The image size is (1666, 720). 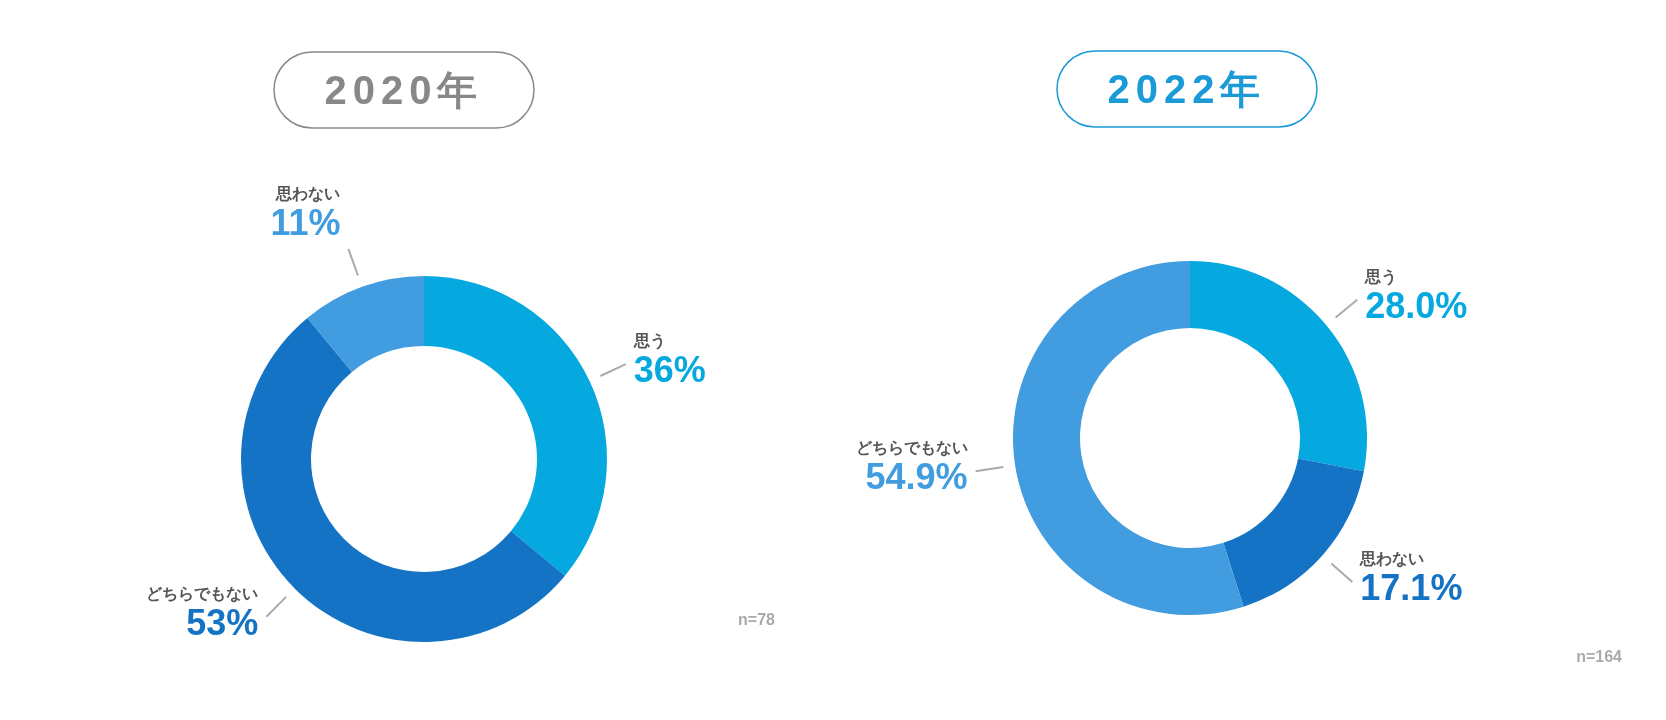 I want to click on data-label: 17.1%, so click(x=1411, y=588).